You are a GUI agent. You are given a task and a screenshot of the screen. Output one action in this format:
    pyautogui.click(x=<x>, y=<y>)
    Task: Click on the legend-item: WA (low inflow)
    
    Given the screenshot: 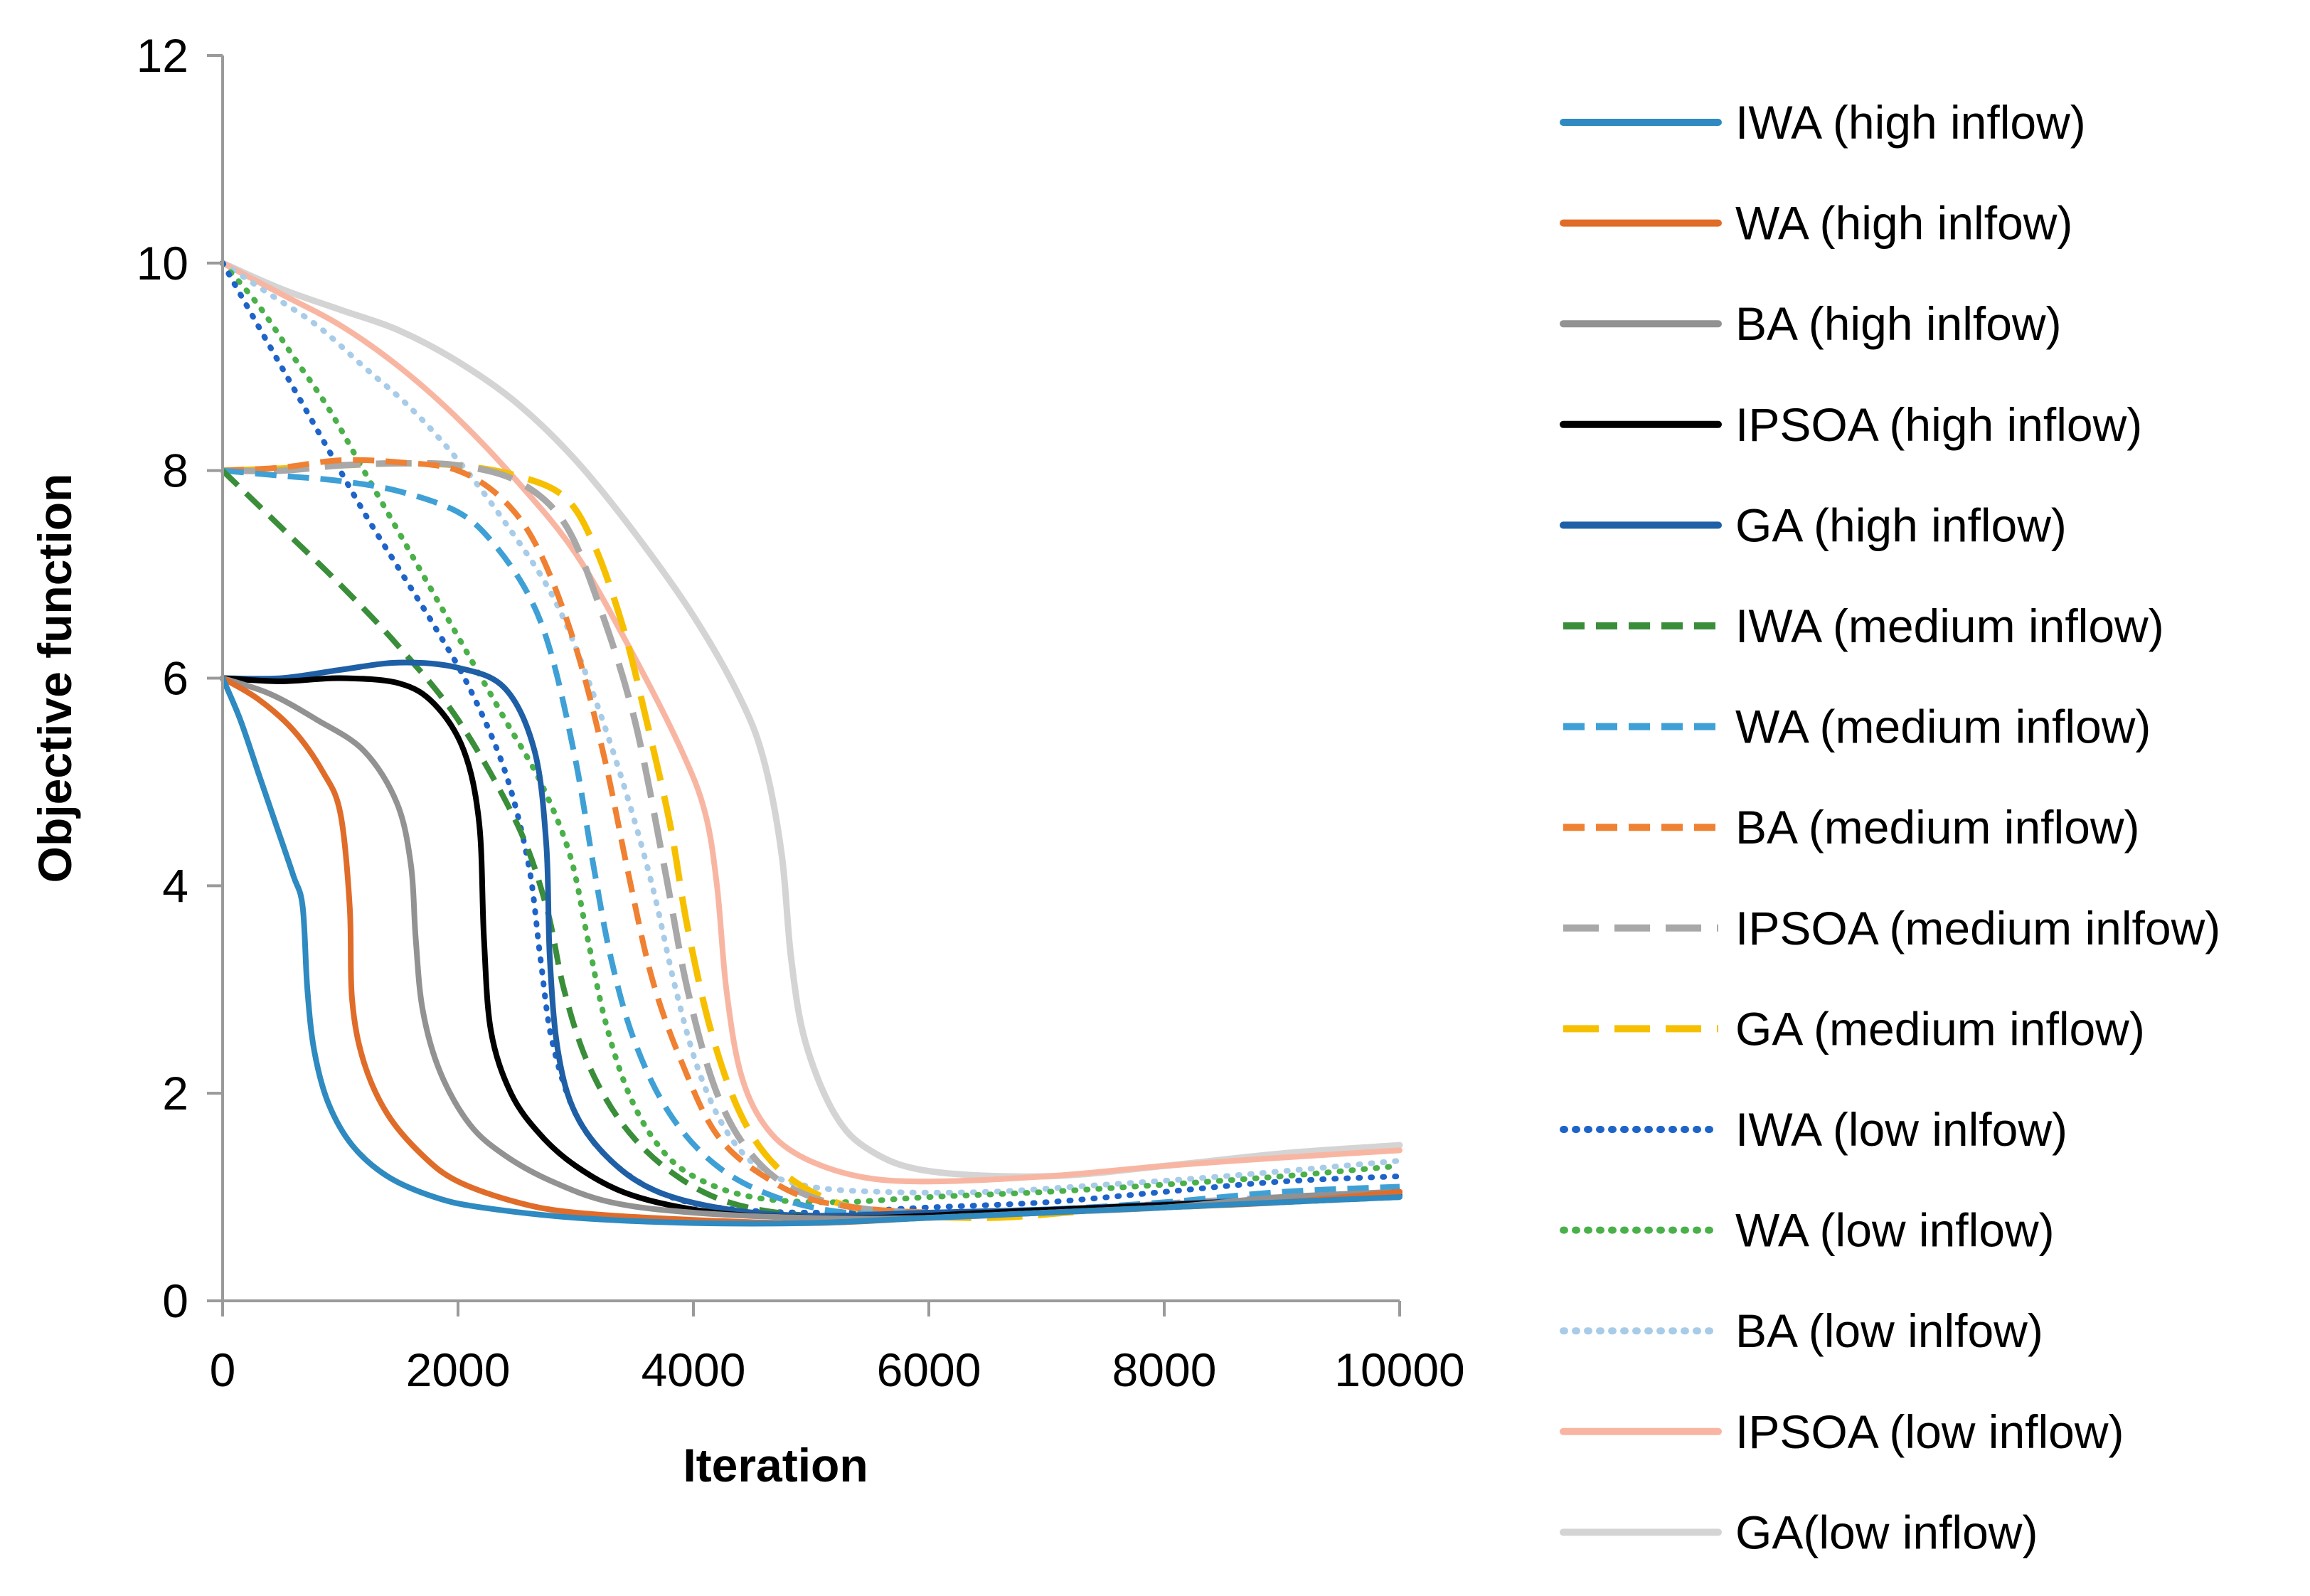 What is the action you would take?
    pyautogui.click(x=1807, y=1230)
    